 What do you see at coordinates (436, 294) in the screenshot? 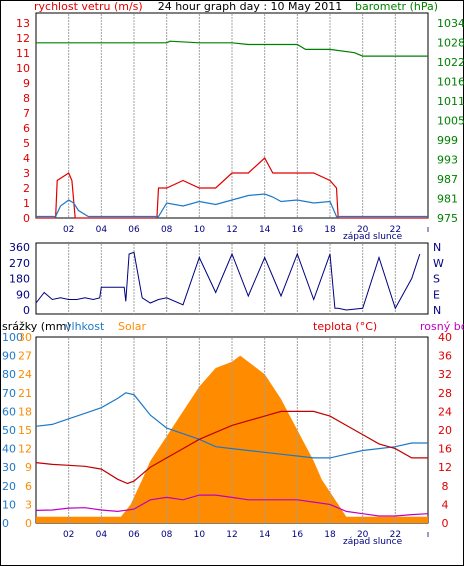
I see `compass-tick-label: E` at bounding box center [436, 294].